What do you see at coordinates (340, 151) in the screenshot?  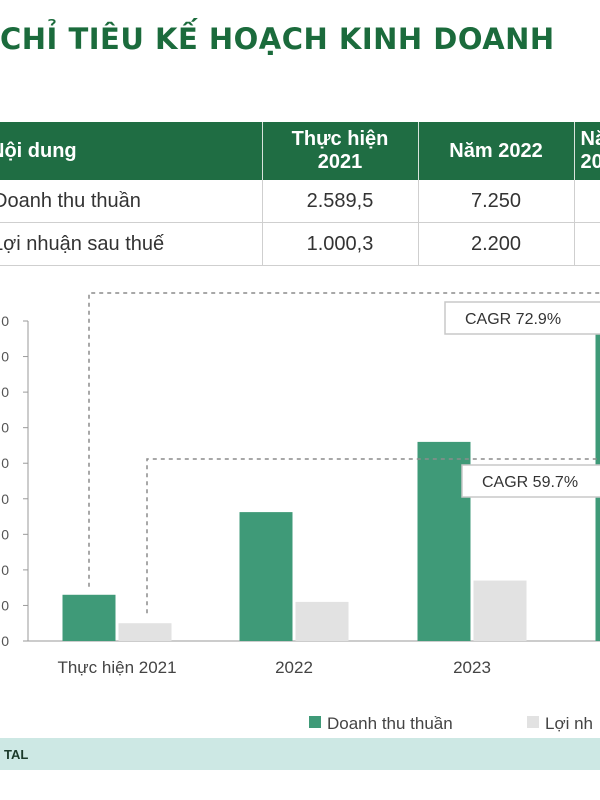 I see `table-header-cell: Thực hiện 2021` at bounding box center [340, 151].